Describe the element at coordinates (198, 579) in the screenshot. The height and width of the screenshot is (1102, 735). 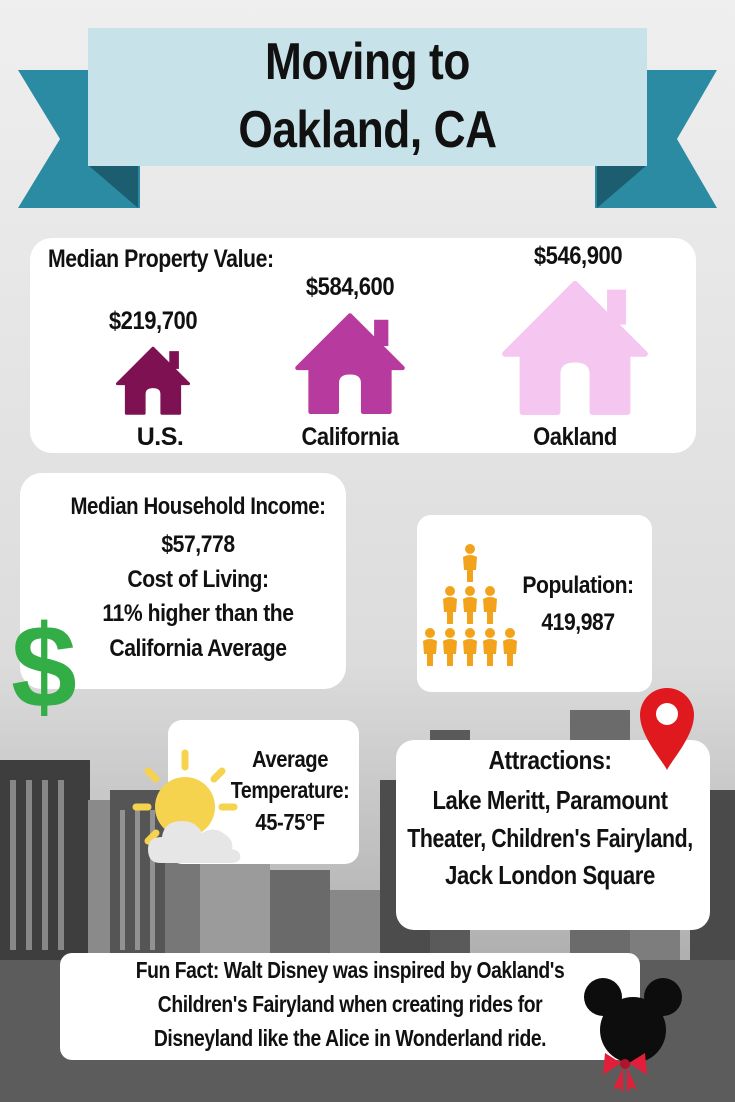
I see `cost-of-living-heading: Cost of Living:` at that location.